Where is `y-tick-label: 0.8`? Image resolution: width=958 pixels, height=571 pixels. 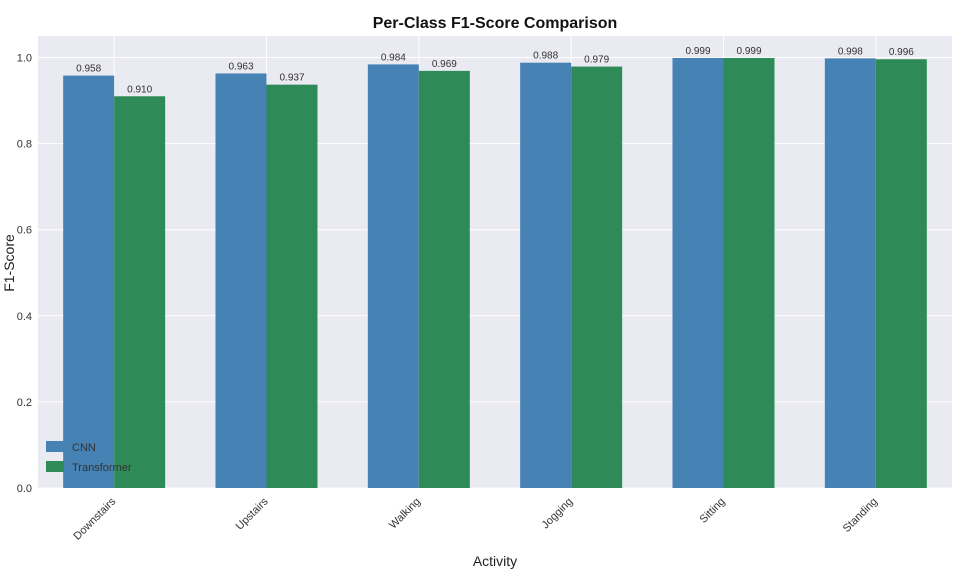
y-tick-label: 0.8 is located at coordinates (24, 145).